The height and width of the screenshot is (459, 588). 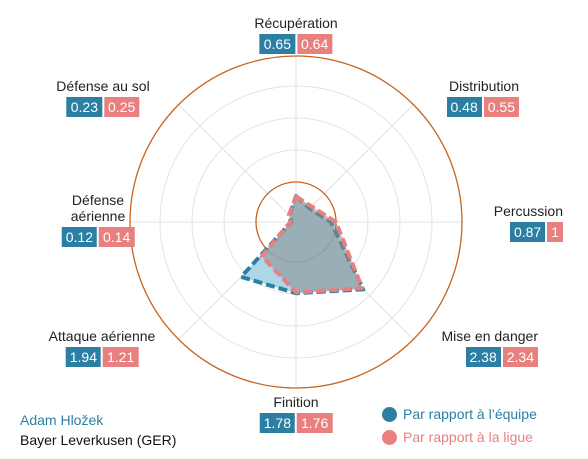 What do you see at coordinates (102, 336) in the screenshot?
I see `category-label: Attaque aérienne` at bounding box center [102, 336].